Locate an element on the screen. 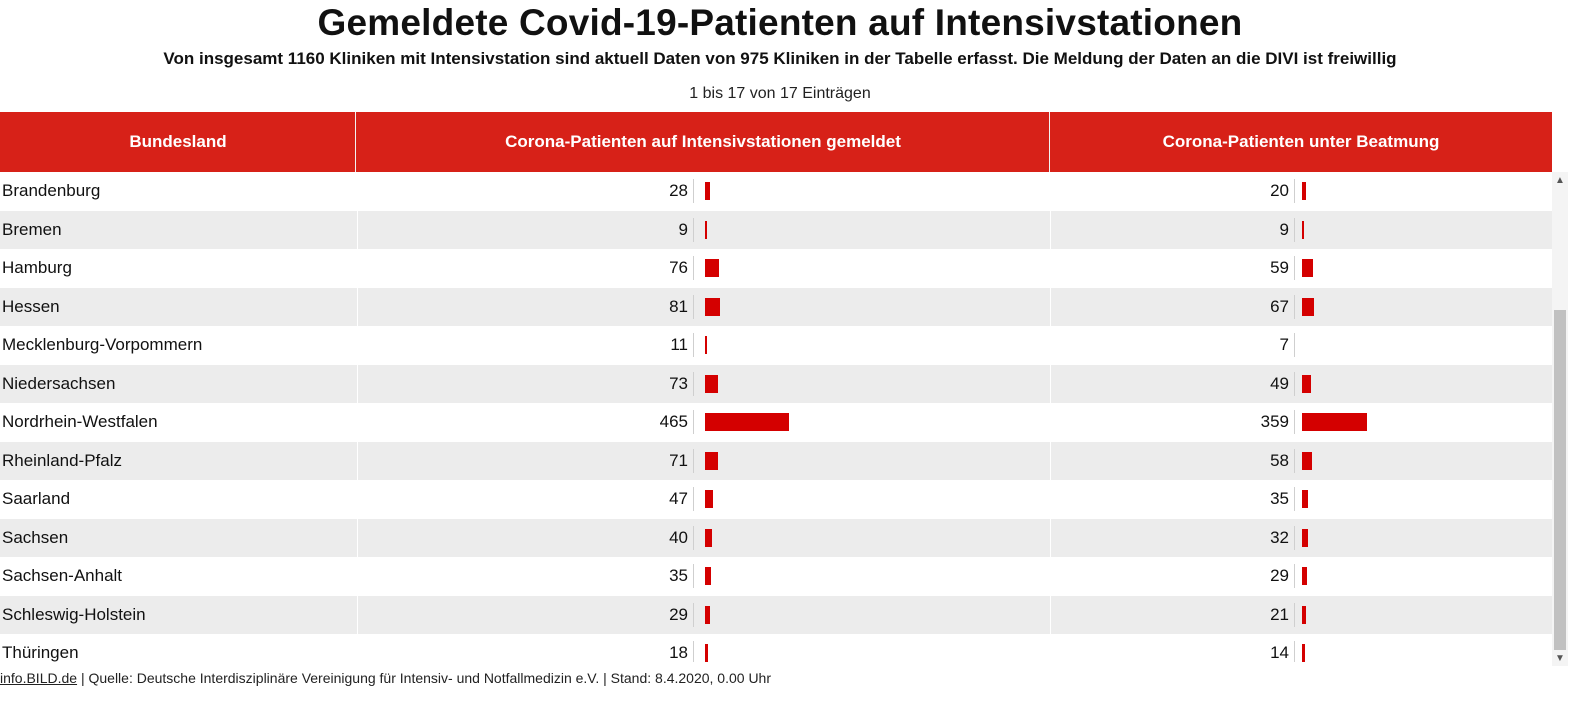  cell-bundesland: Rheinland-Pfalz is located at coordinates (62, 460).